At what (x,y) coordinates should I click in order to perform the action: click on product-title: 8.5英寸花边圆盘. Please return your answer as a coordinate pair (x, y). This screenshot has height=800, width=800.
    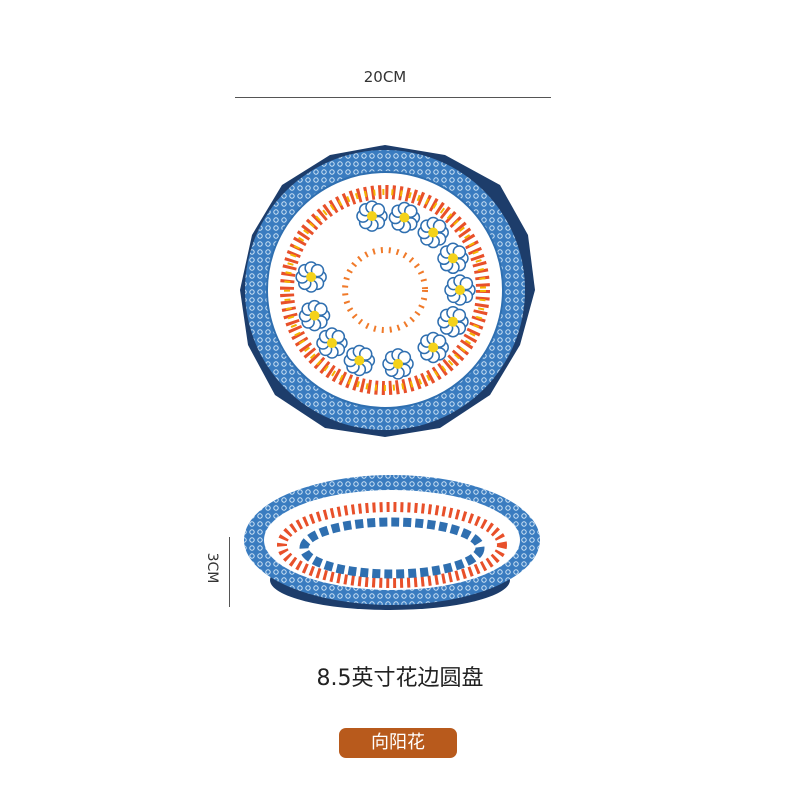
    Looking at the image, I should click on (400, 678).